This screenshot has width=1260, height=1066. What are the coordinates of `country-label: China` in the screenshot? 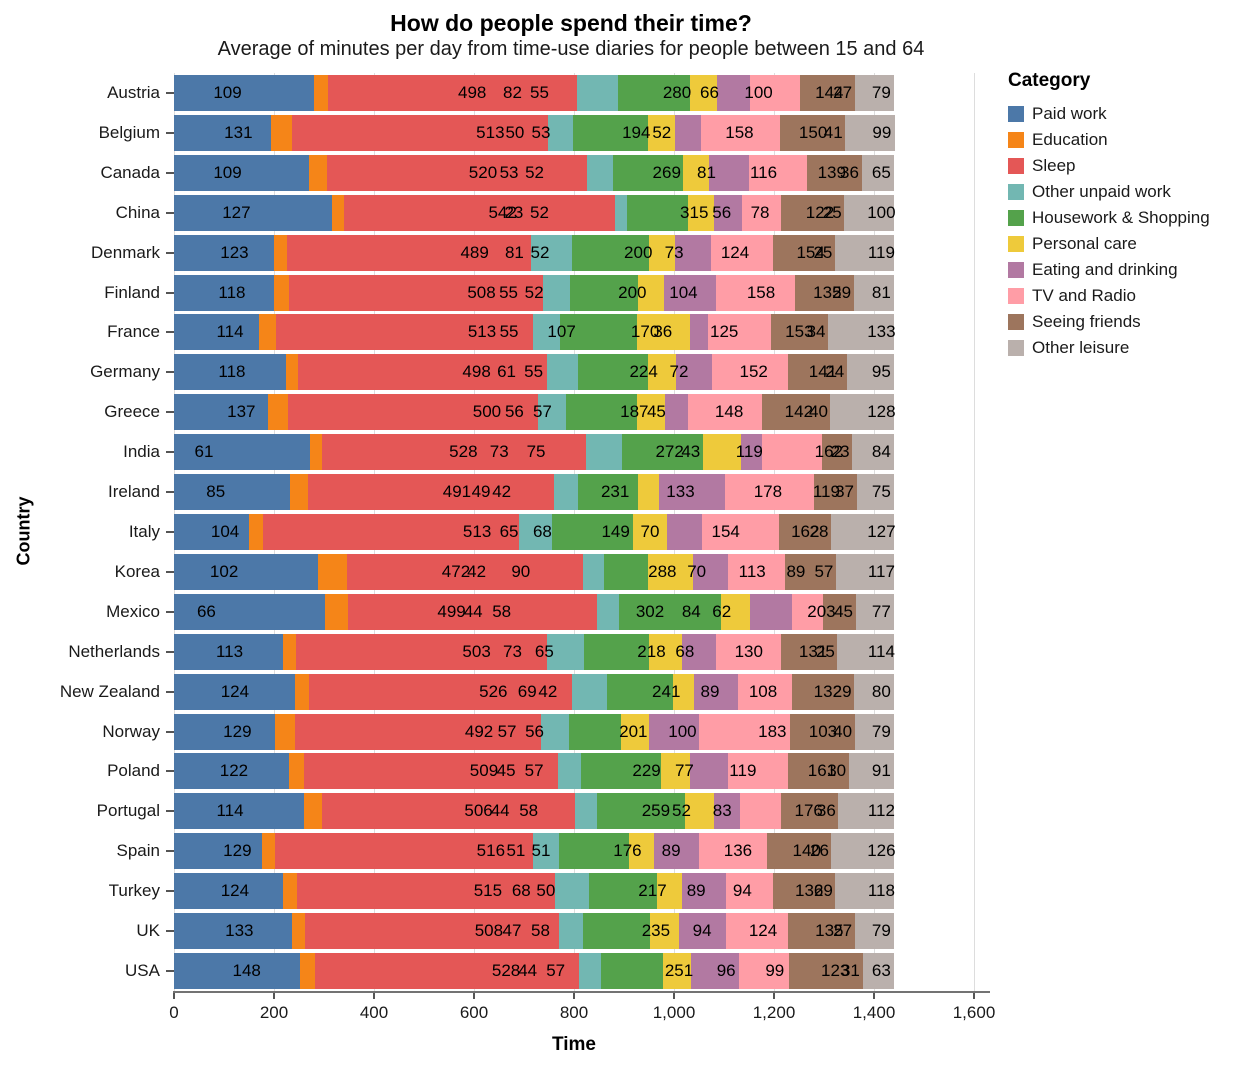 It's located at (137, 212).